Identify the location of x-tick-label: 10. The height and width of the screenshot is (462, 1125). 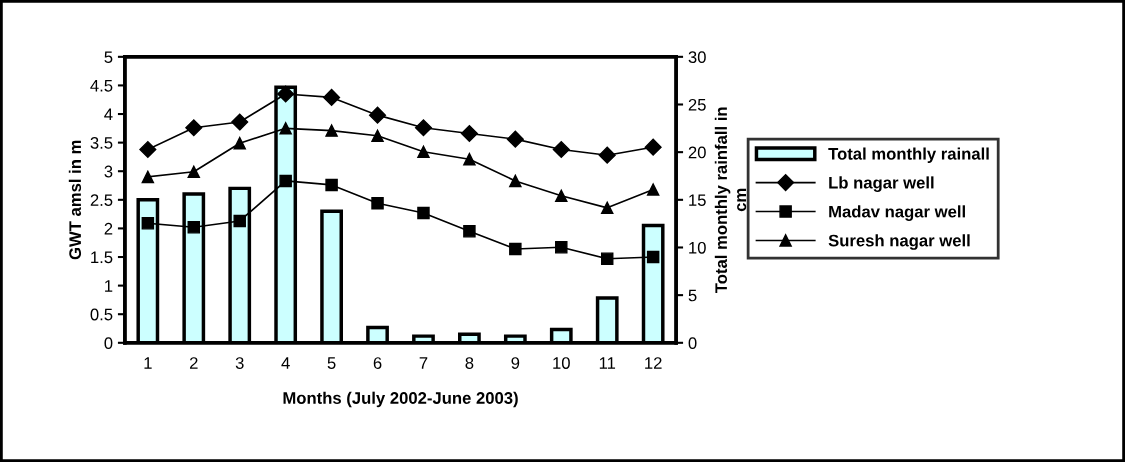
(561, 363).